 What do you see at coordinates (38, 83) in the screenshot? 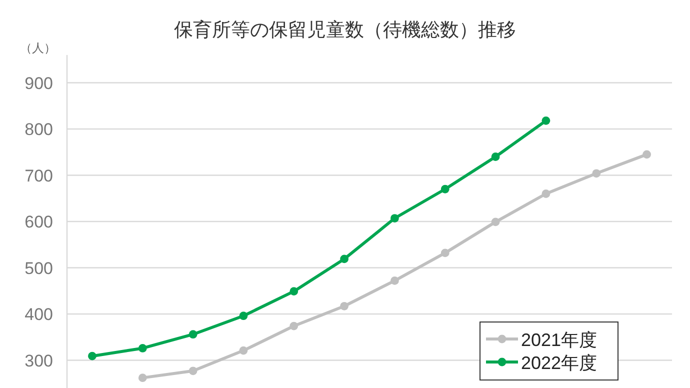
I see `y-tick-label: 900` at bounding box center [38, 83].